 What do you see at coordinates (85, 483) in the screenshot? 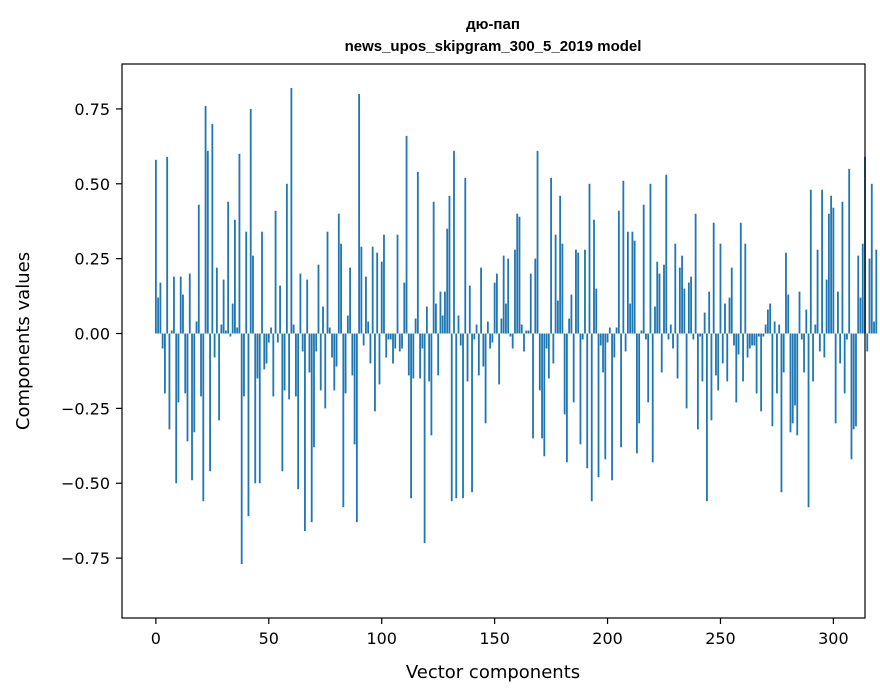
I see `y-tick-label: −0.50` at bounding box center [85, 483].